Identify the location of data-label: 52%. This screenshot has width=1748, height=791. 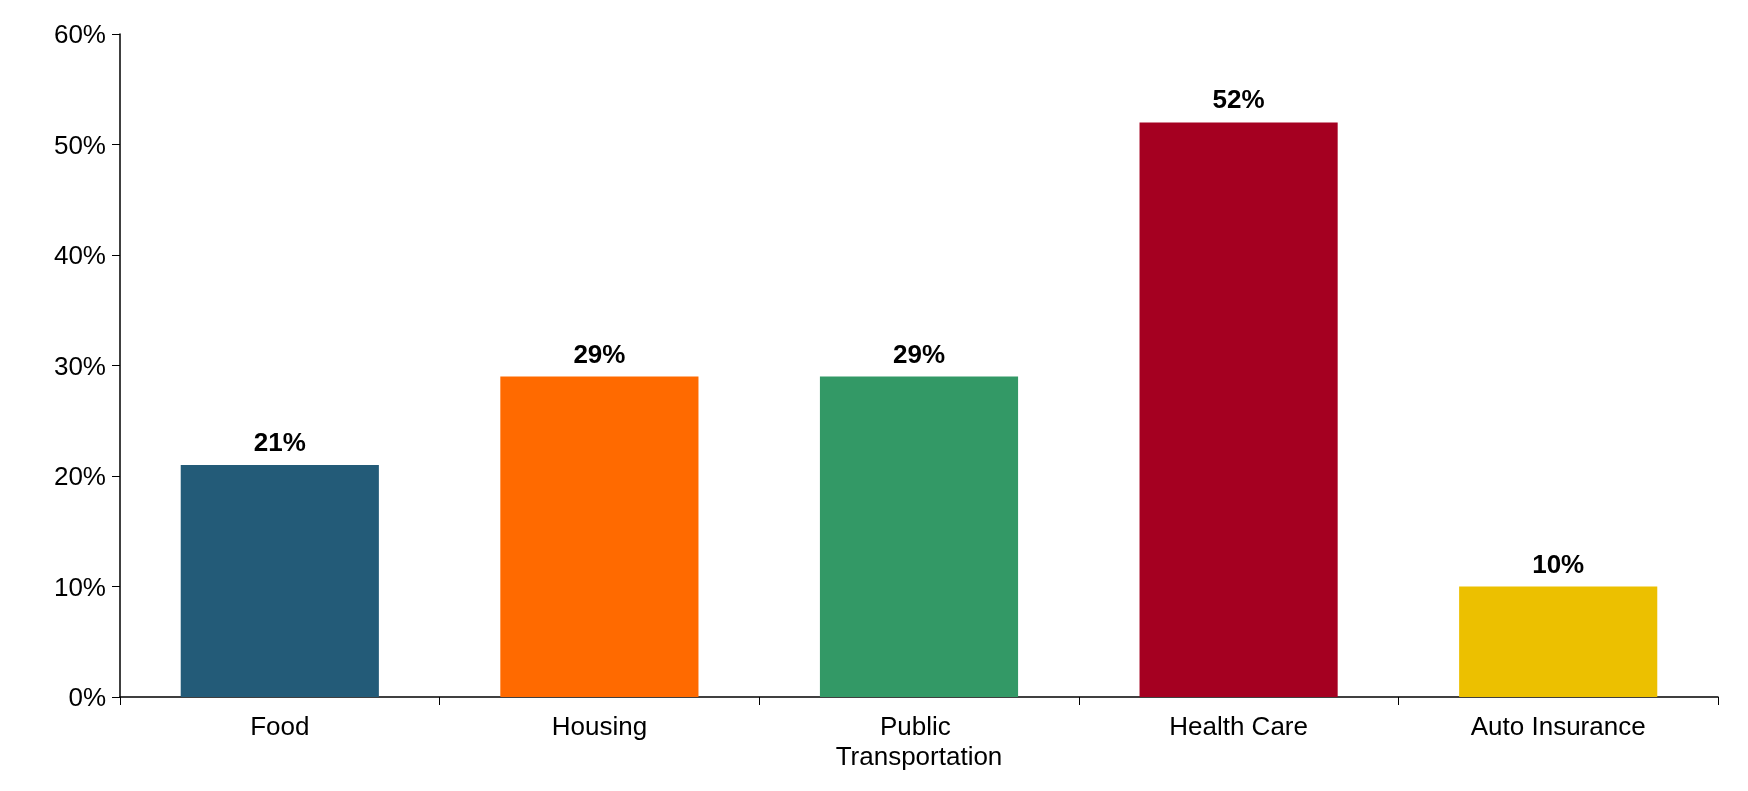
(1238, 99).